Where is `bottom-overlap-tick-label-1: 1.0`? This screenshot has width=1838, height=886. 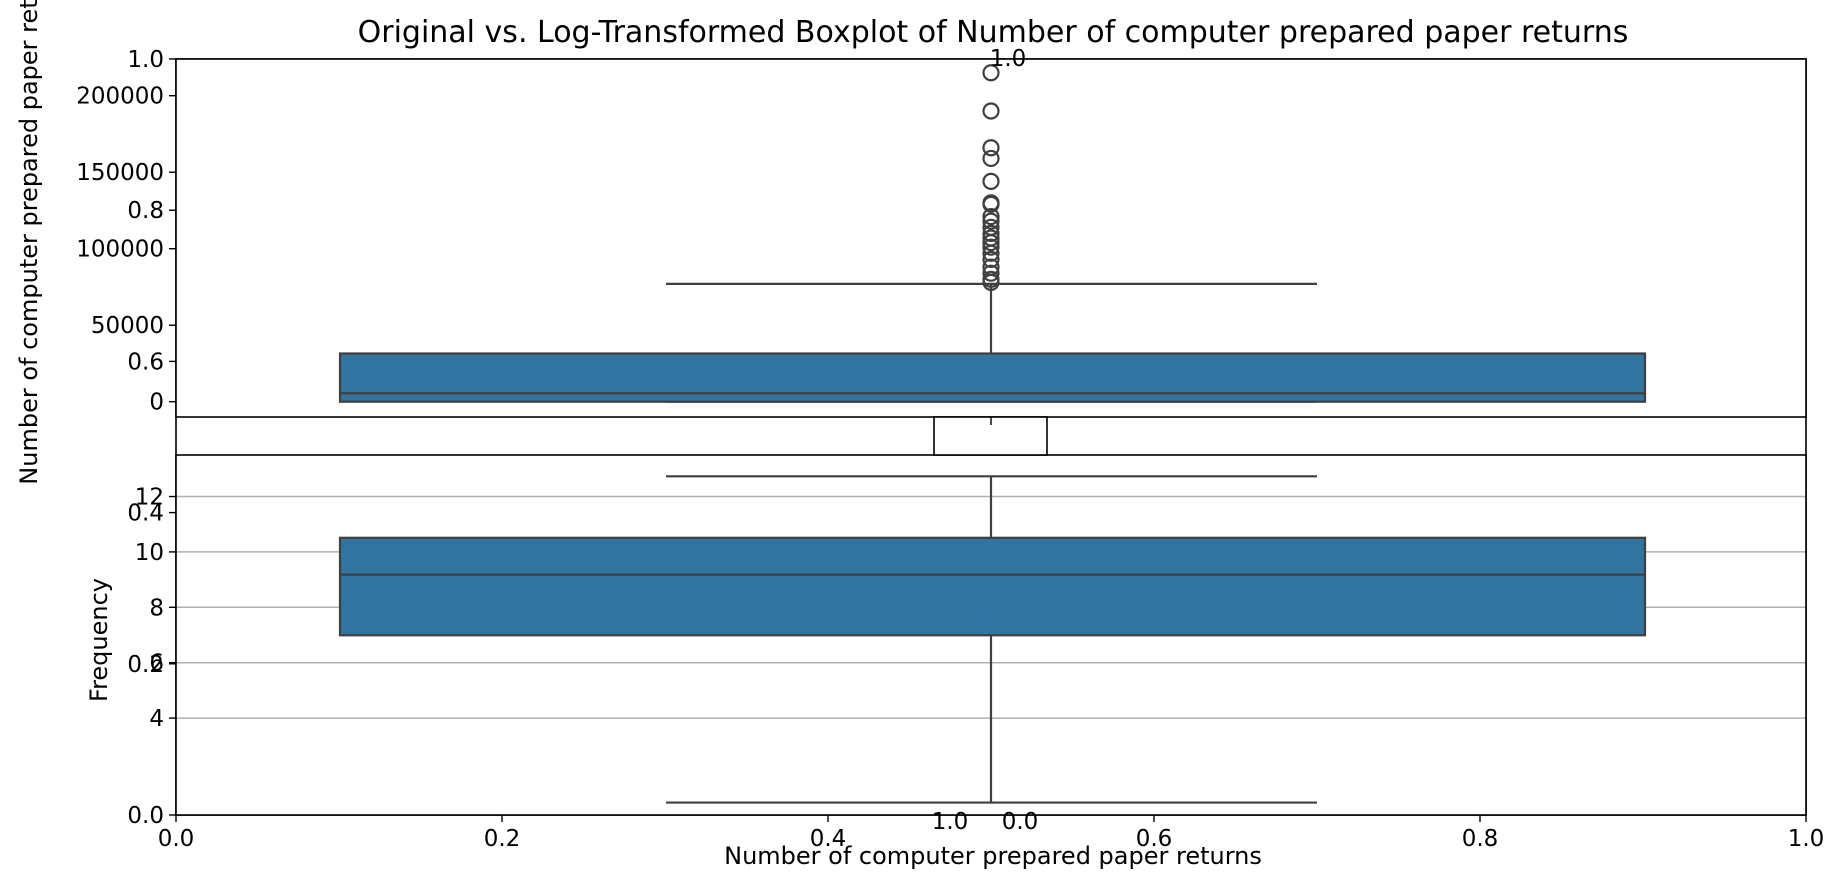
bottom-overlap-tick-label-1: 1.0 is located at coordinates (950, 822).